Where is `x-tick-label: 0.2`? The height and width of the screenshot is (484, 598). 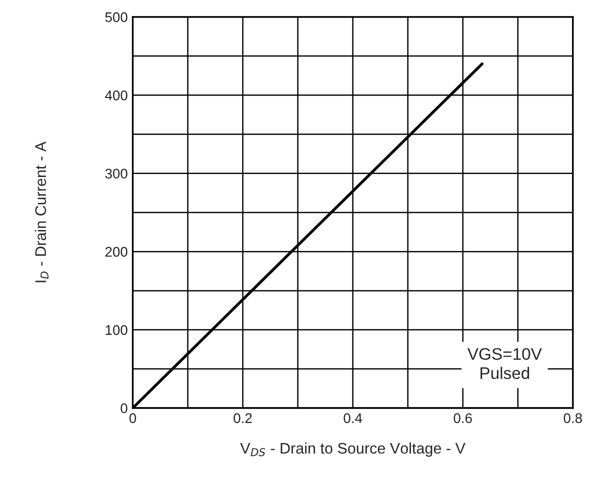
x-tick-label: 0.2 is located at coordinates (243, 418).